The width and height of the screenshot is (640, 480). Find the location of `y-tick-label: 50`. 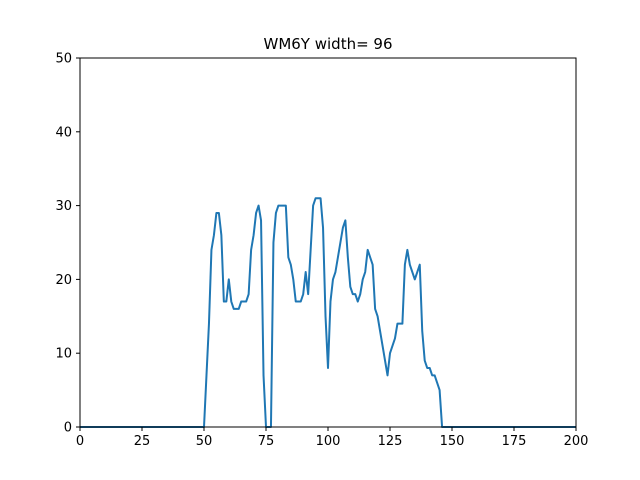

y-tick-label: 50 is located at coordinates (63, 59).